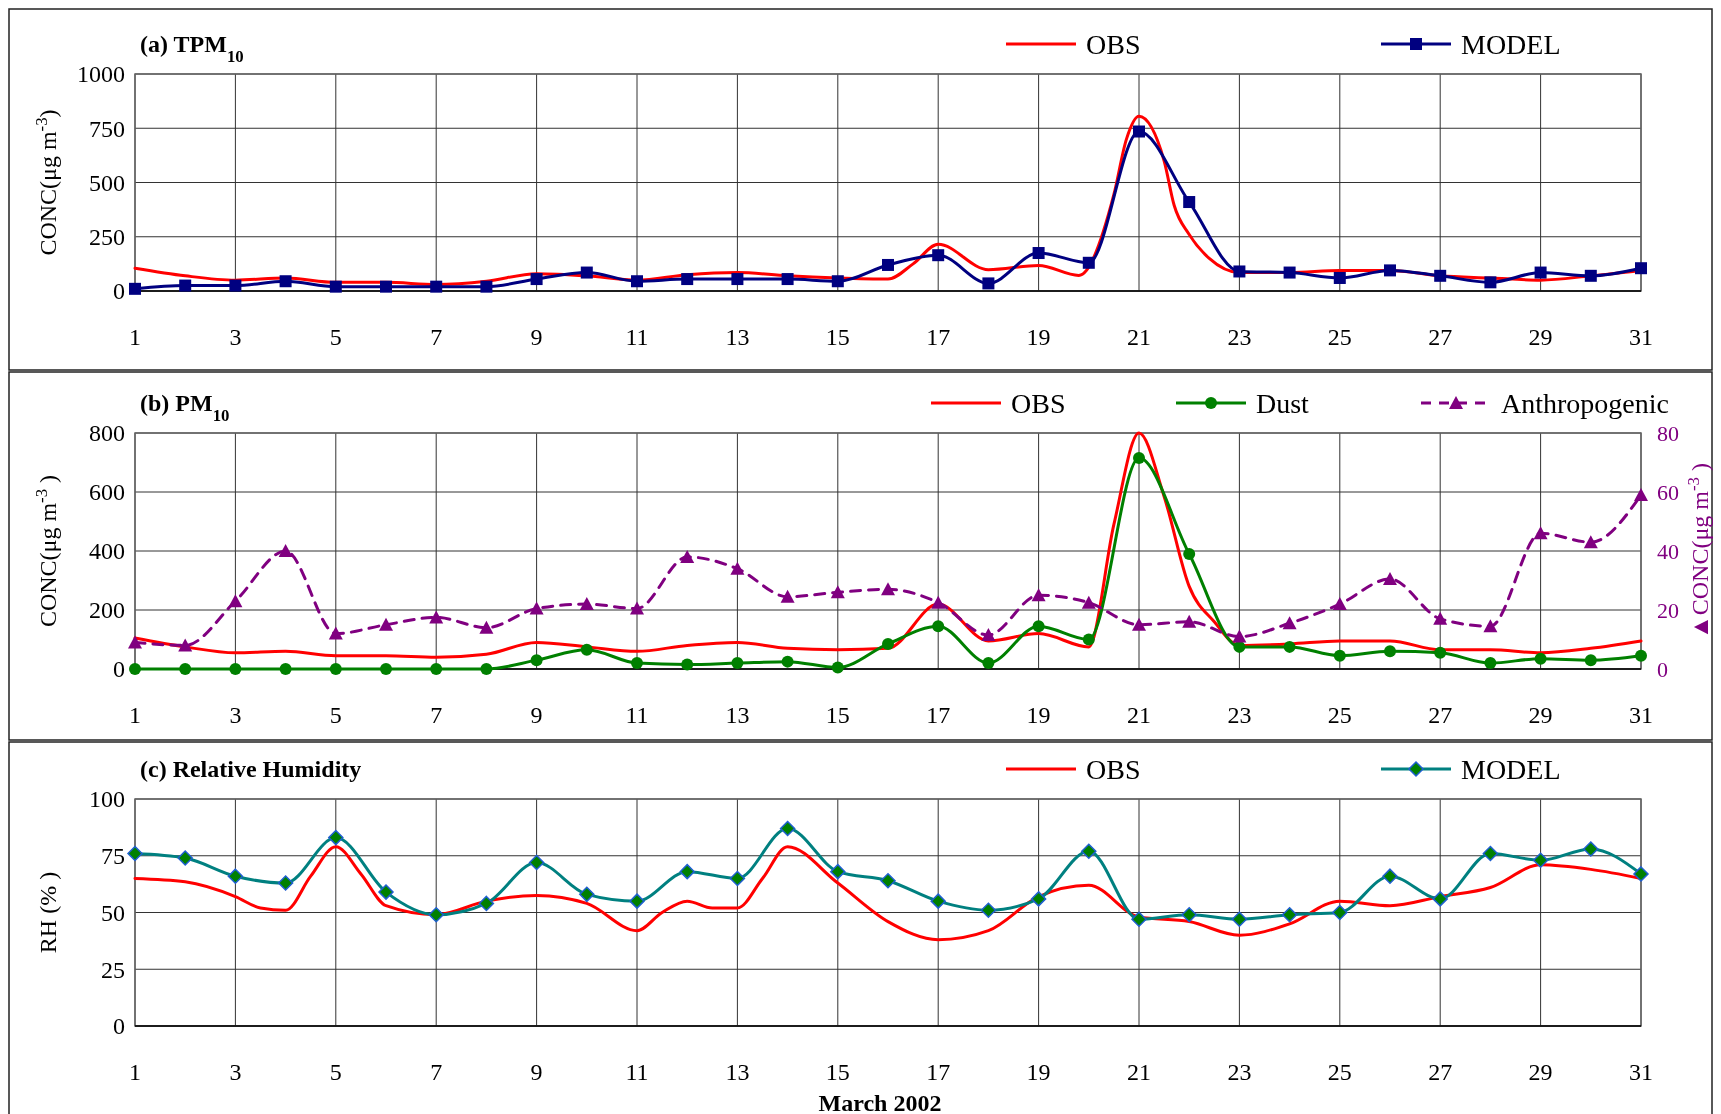 Image resolution: width=1721 pixels, height=1114 pixels. Describe the element at coordinates (1585, 403) in the screenshot. I see `legend-label: Anthropogenic` at that location.